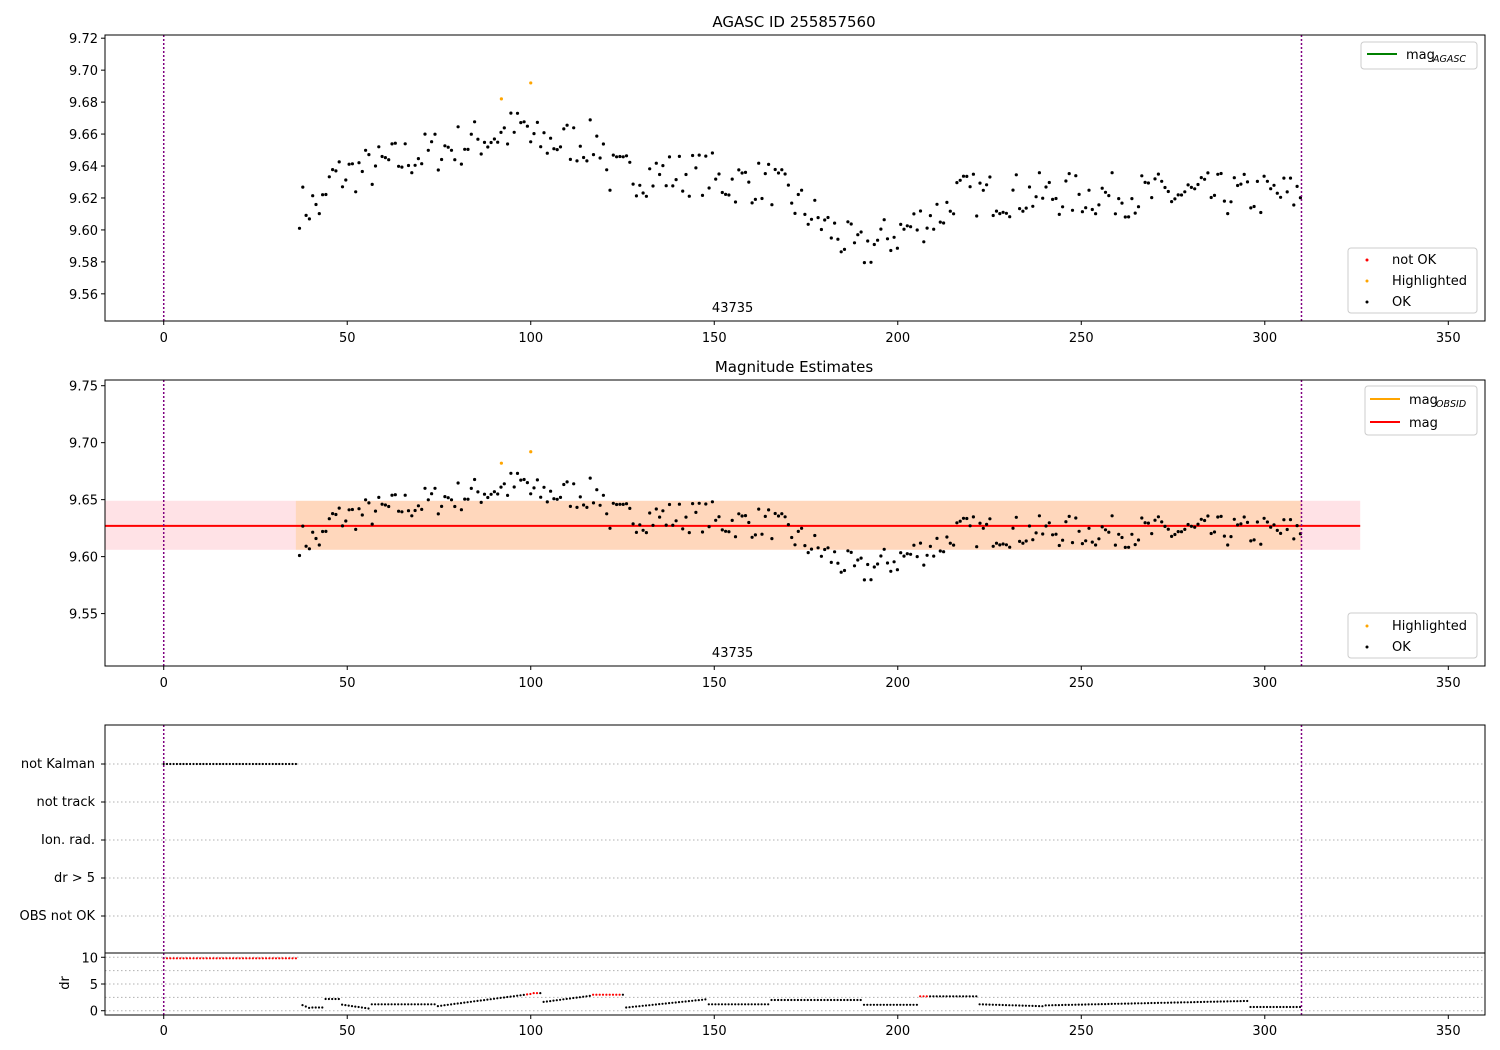 Image resolution: width=1500 pixels, height=1050 pixels. I want to click on x-tick-label: 50, so click(347, 683).